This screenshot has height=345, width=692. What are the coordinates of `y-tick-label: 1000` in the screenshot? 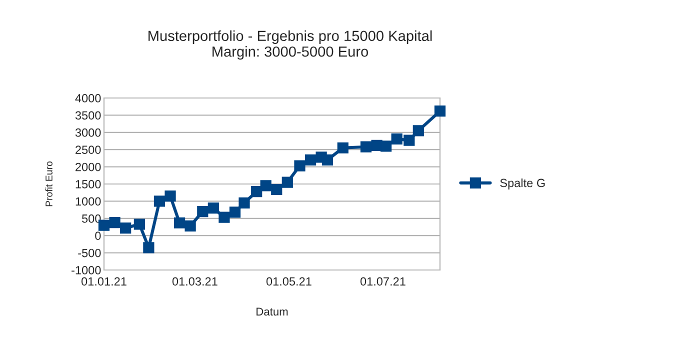 It's located at (88, 201).